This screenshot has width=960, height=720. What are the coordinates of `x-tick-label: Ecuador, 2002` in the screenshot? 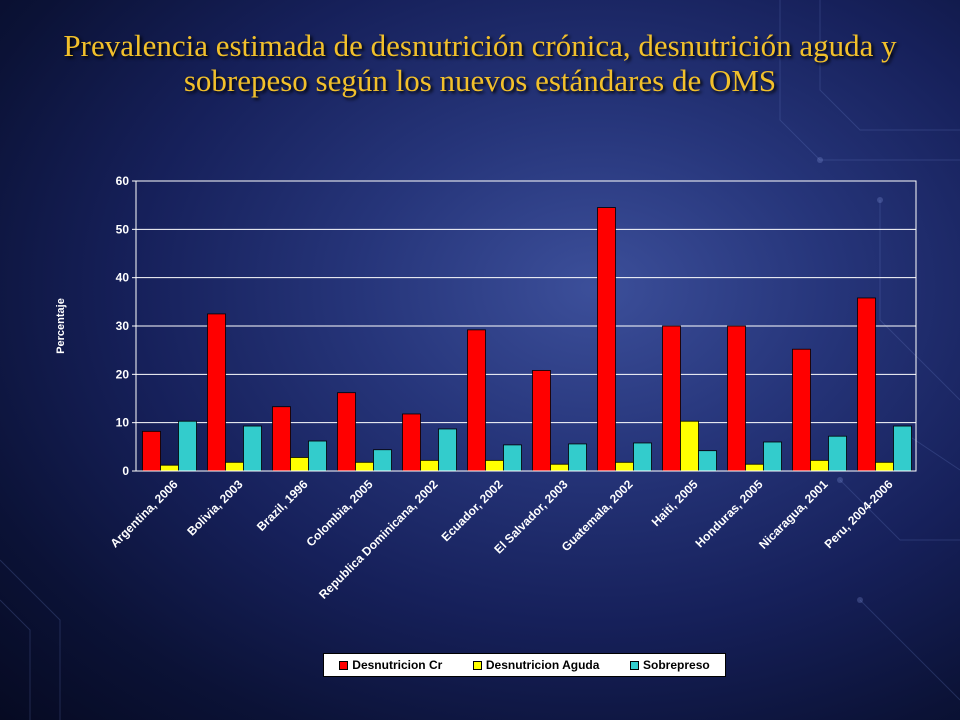 It's located at (472, 510).